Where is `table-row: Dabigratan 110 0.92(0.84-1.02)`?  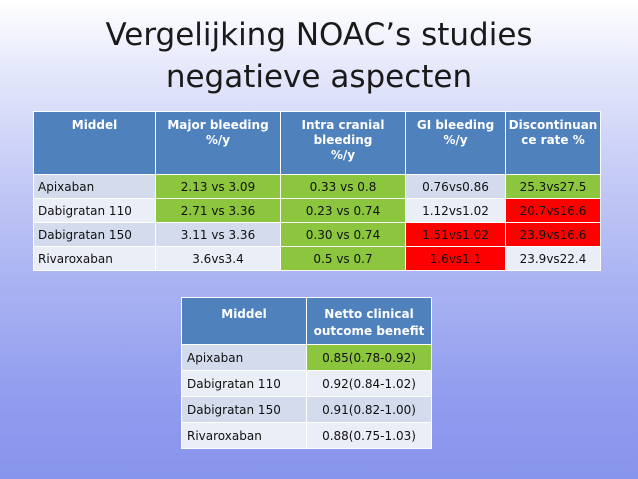
table-row: Dabigratan 110 0.92(0.84-1.02) is located at coordinates (306, 383).